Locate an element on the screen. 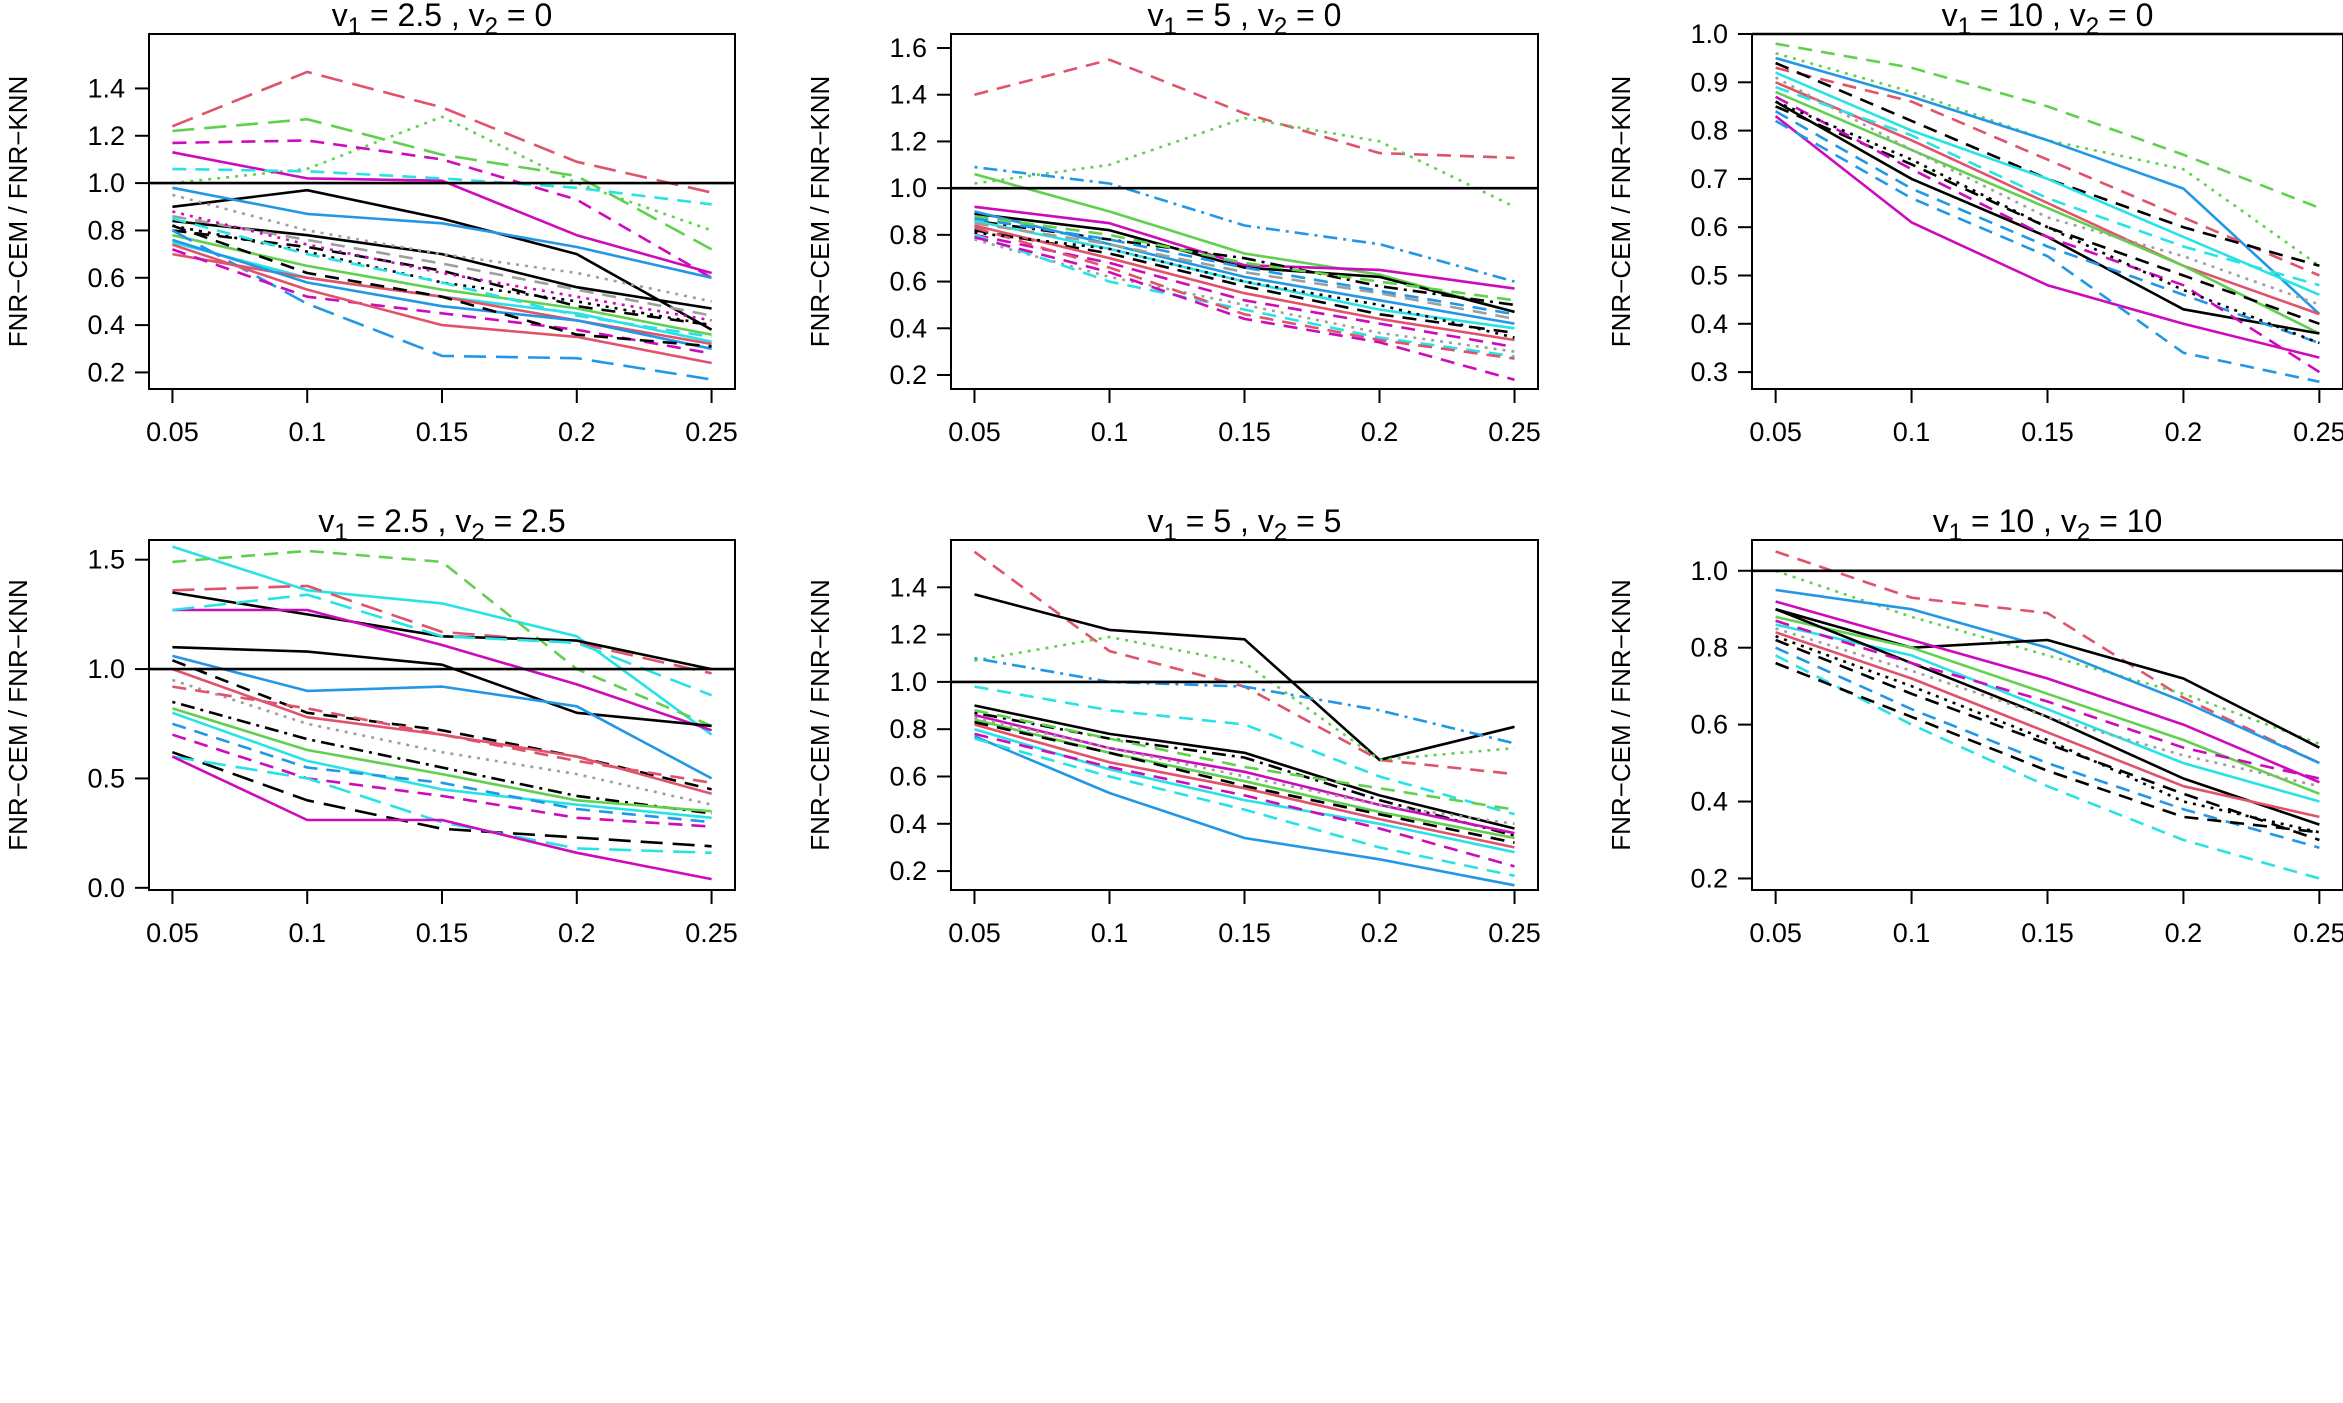  y-tick-label: 1.2 is located at coordinates (908, 141).